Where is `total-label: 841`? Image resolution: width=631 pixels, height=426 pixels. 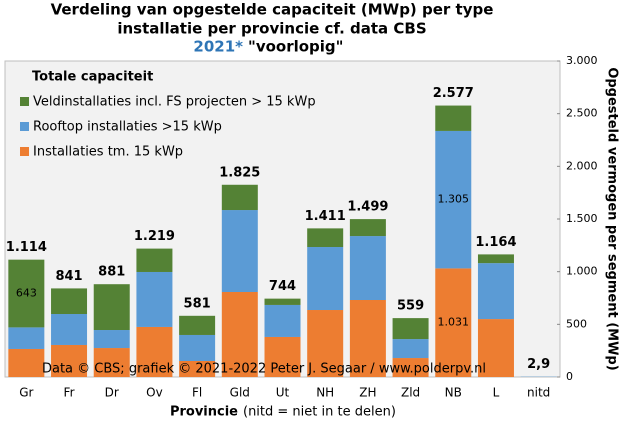 total-label: 841 is located at coordinates (68, 276).